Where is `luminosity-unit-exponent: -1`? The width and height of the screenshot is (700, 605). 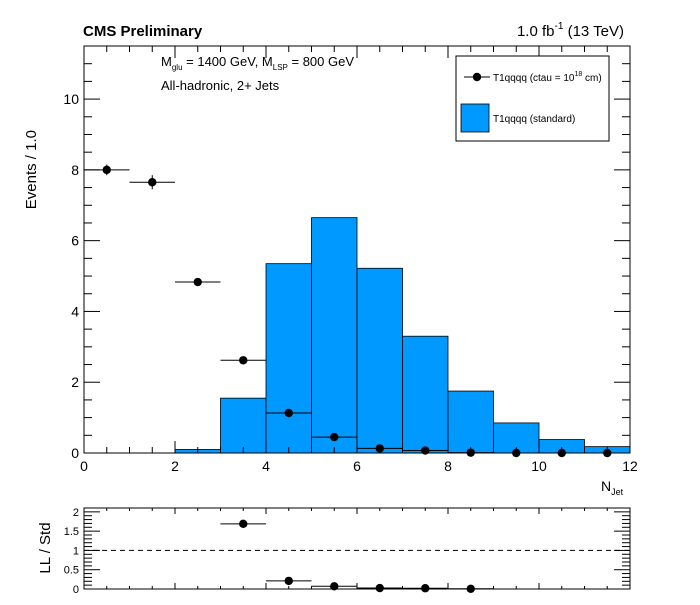
luminosity-unit-exponent: -1 is located at coordinates (559, 26).